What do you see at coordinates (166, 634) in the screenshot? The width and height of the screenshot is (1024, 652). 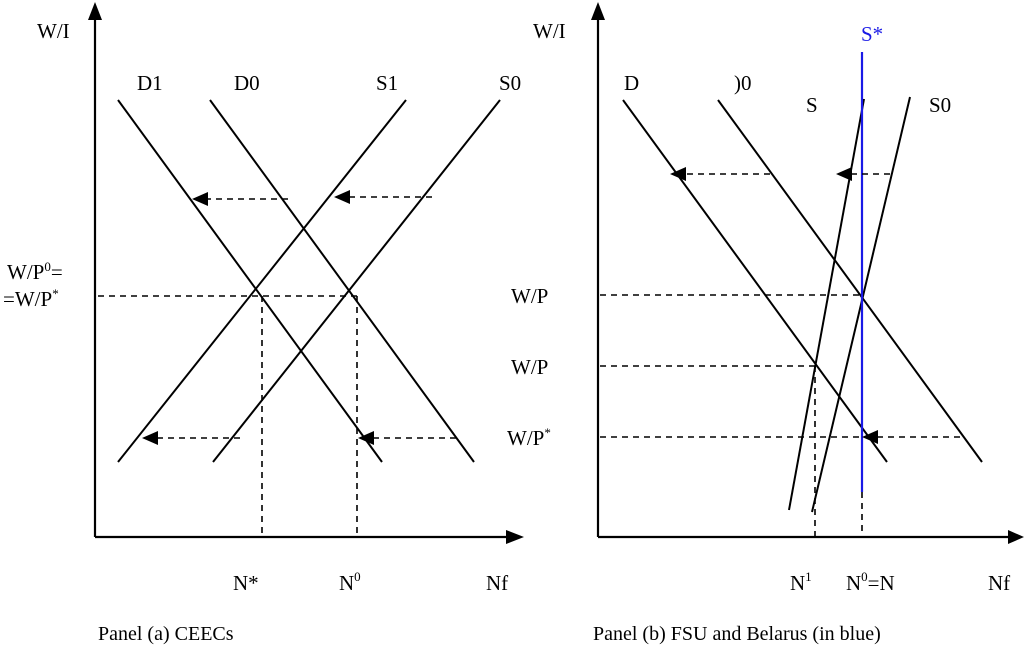 I see `panel-a-caption: Panel (a) CEECs` at bounding box center [166, 634].